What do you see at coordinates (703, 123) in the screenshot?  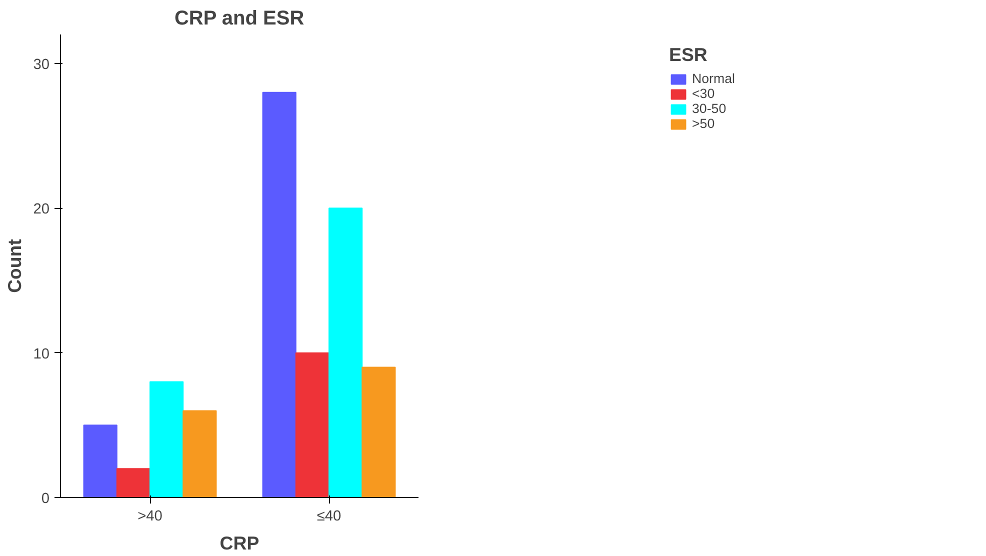 I see `legend-label: >50` at bounding box center [703, 123].